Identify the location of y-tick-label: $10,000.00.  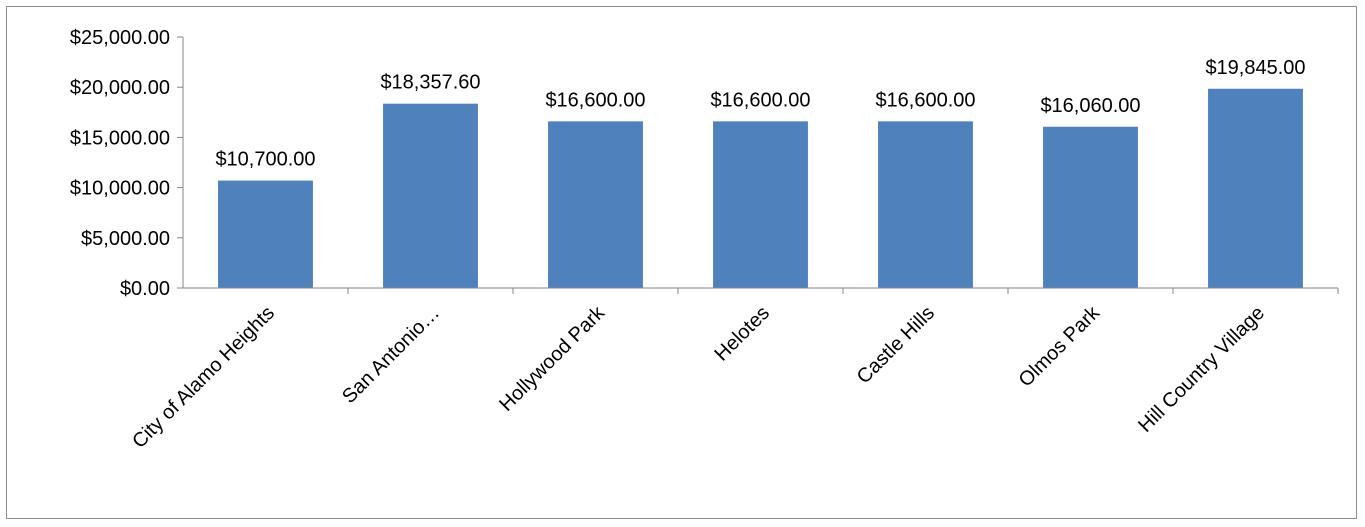
(120, 189).